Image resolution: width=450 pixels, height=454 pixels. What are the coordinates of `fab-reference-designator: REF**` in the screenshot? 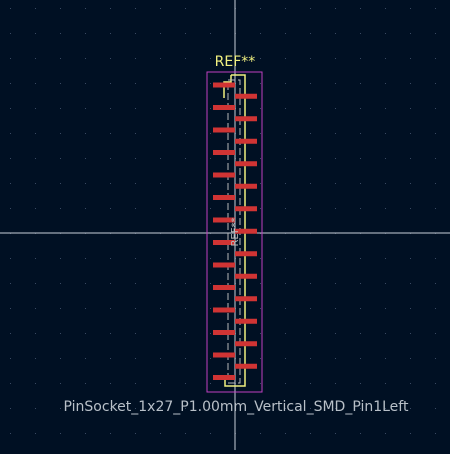 It's located at (235, 231).